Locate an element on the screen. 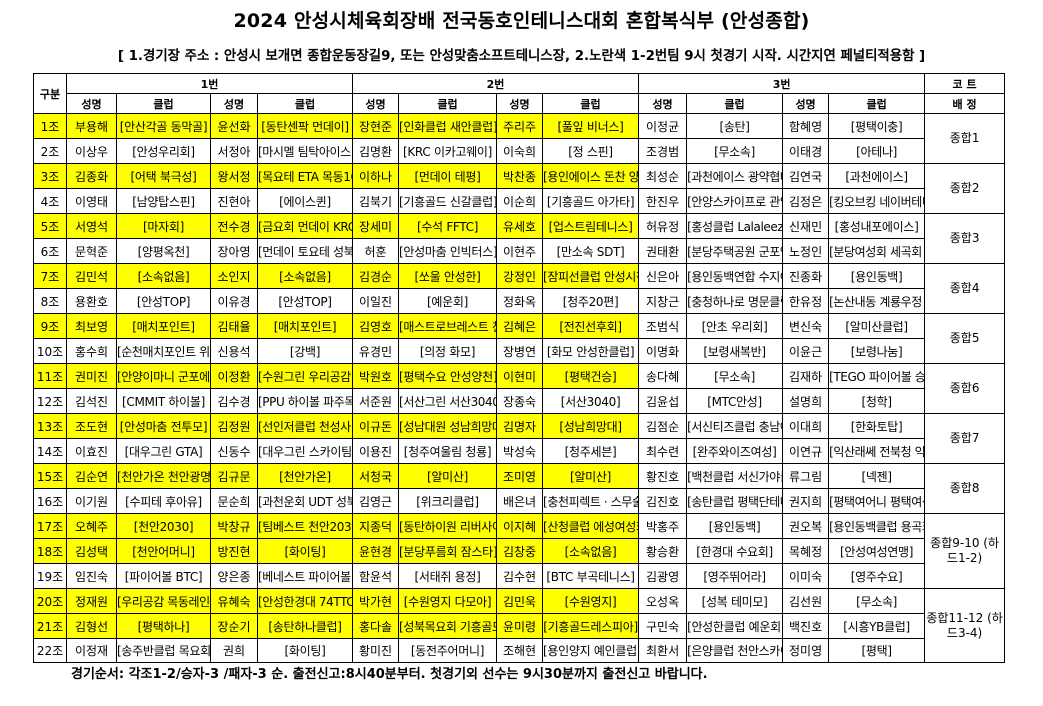 The height and width of the screenshot is (706, 1043). player-name: 변신숙 is located at coordinates (806, 326).